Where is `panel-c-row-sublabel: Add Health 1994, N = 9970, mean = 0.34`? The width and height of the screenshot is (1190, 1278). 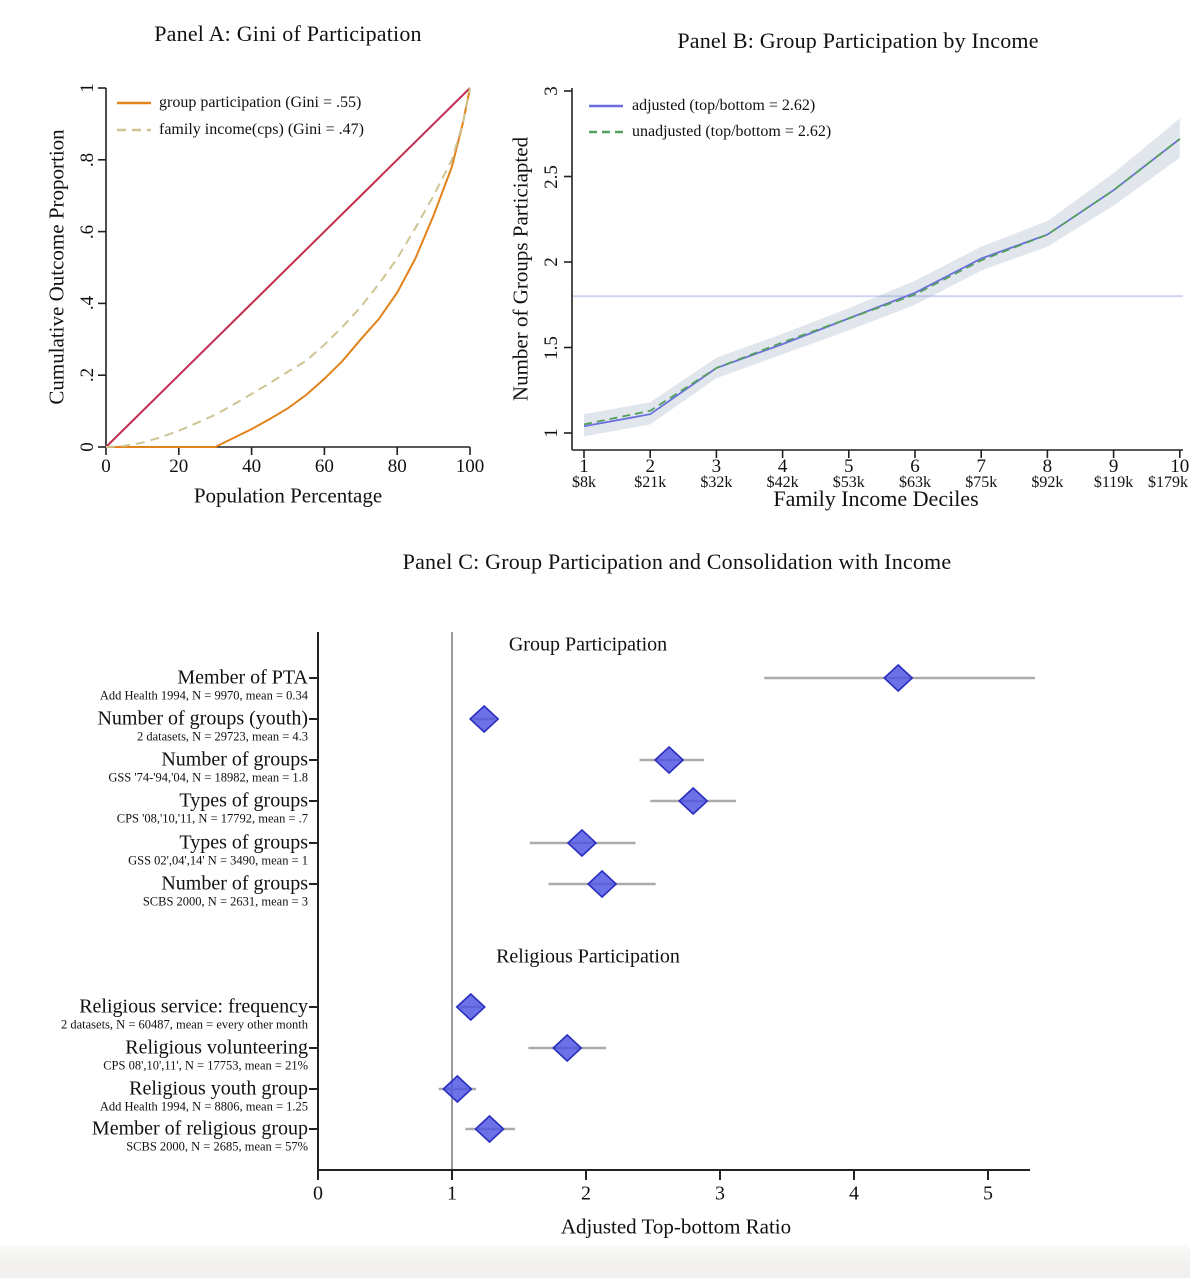 panel-c-row-sublabel: Add Health 1994, N = 9970, mean = 0.34 is located at coordinates (203, 695).